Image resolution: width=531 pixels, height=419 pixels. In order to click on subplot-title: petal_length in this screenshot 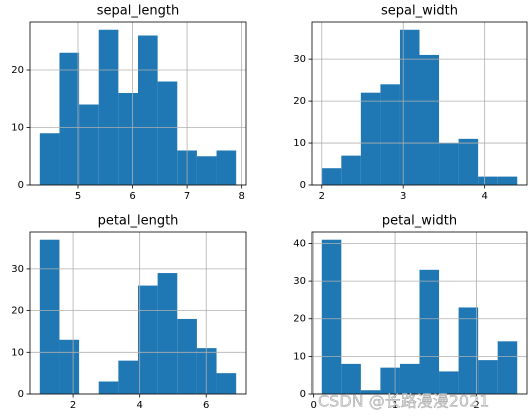, I will do `click(138, 221)`.